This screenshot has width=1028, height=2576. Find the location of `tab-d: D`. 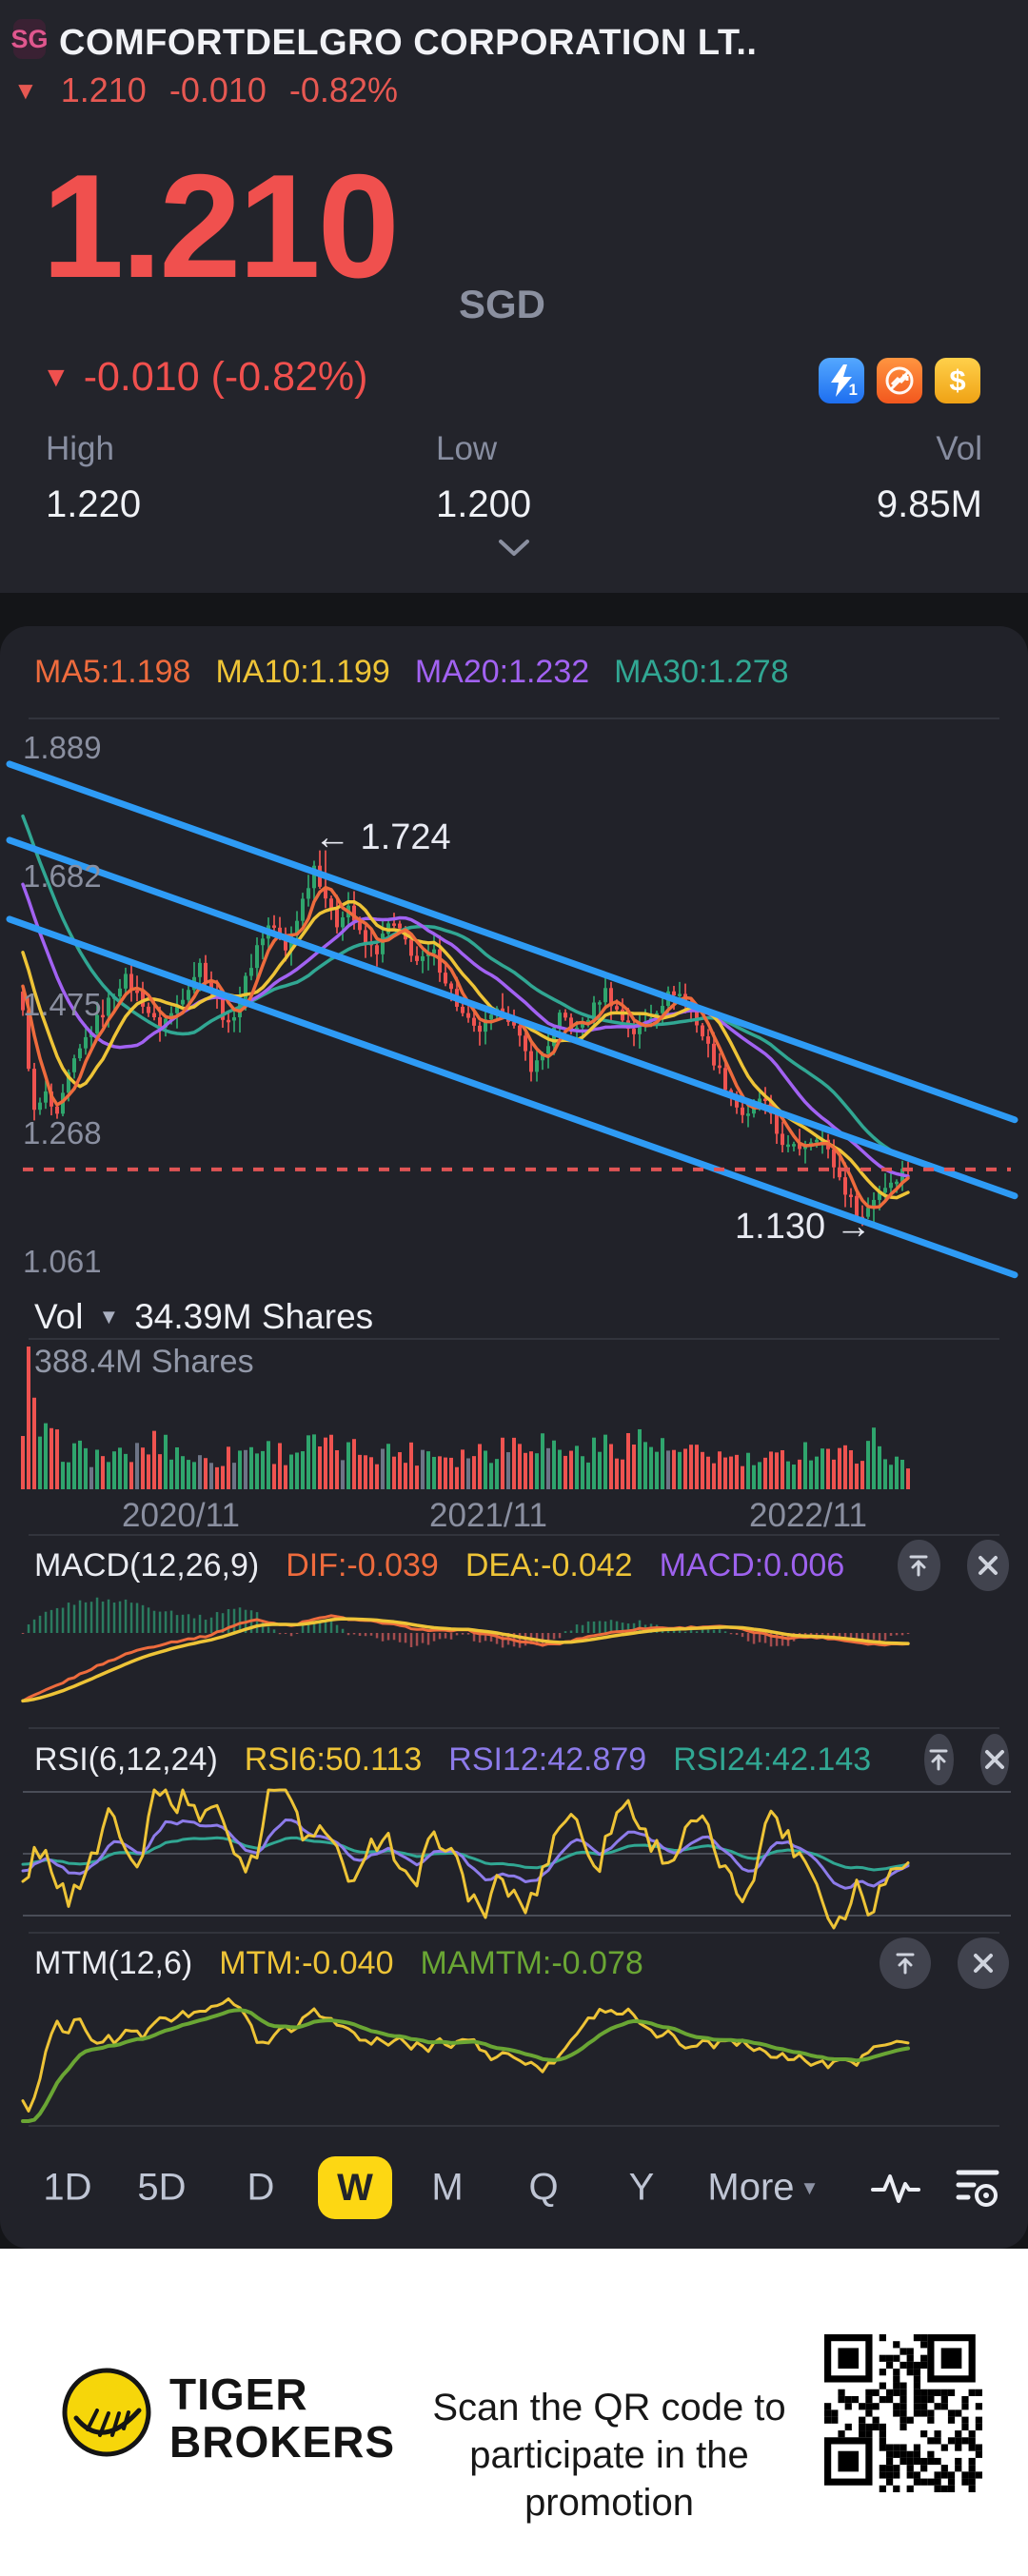

tab-d: D is located at coordinates (261, 2187).